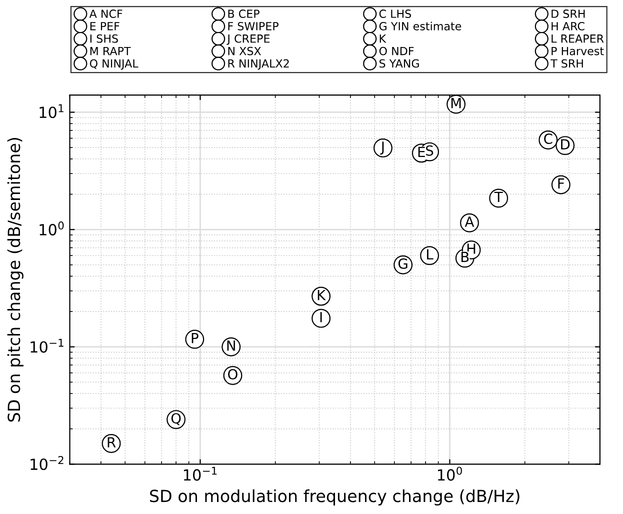 This screenshot has width=623, height=514. I want to click on legend-label: E PEF, so click(105, 26).